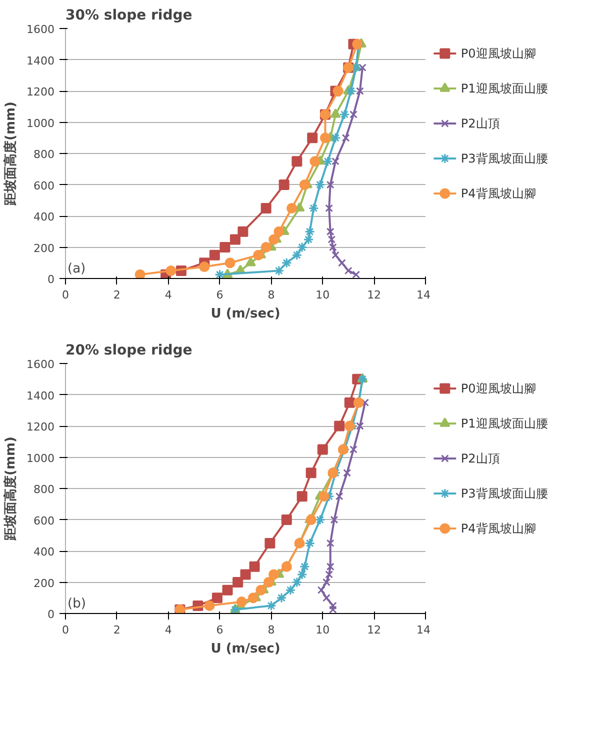 The width and height of the screenshot is (597, 741). What do you see at coordinates (77, 269) in the screenshot?
I see `annotation: (a)` at bounding box center [77, 269].